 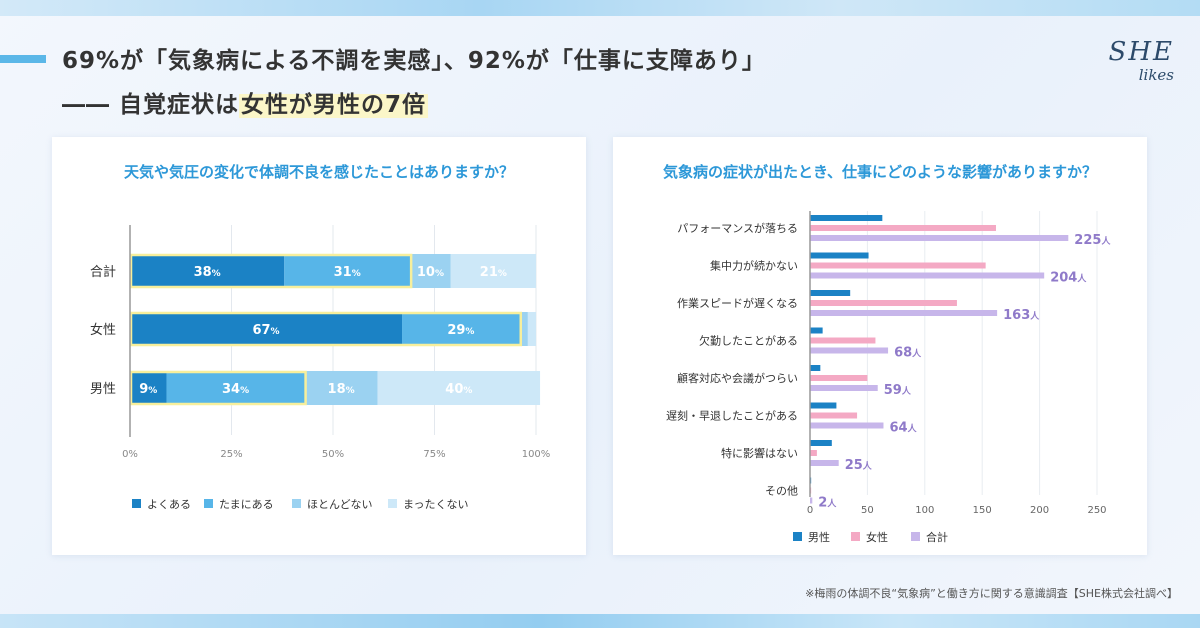 I want to click on chart2-category-label: 特に影響はない, so click(x=759, y=453).